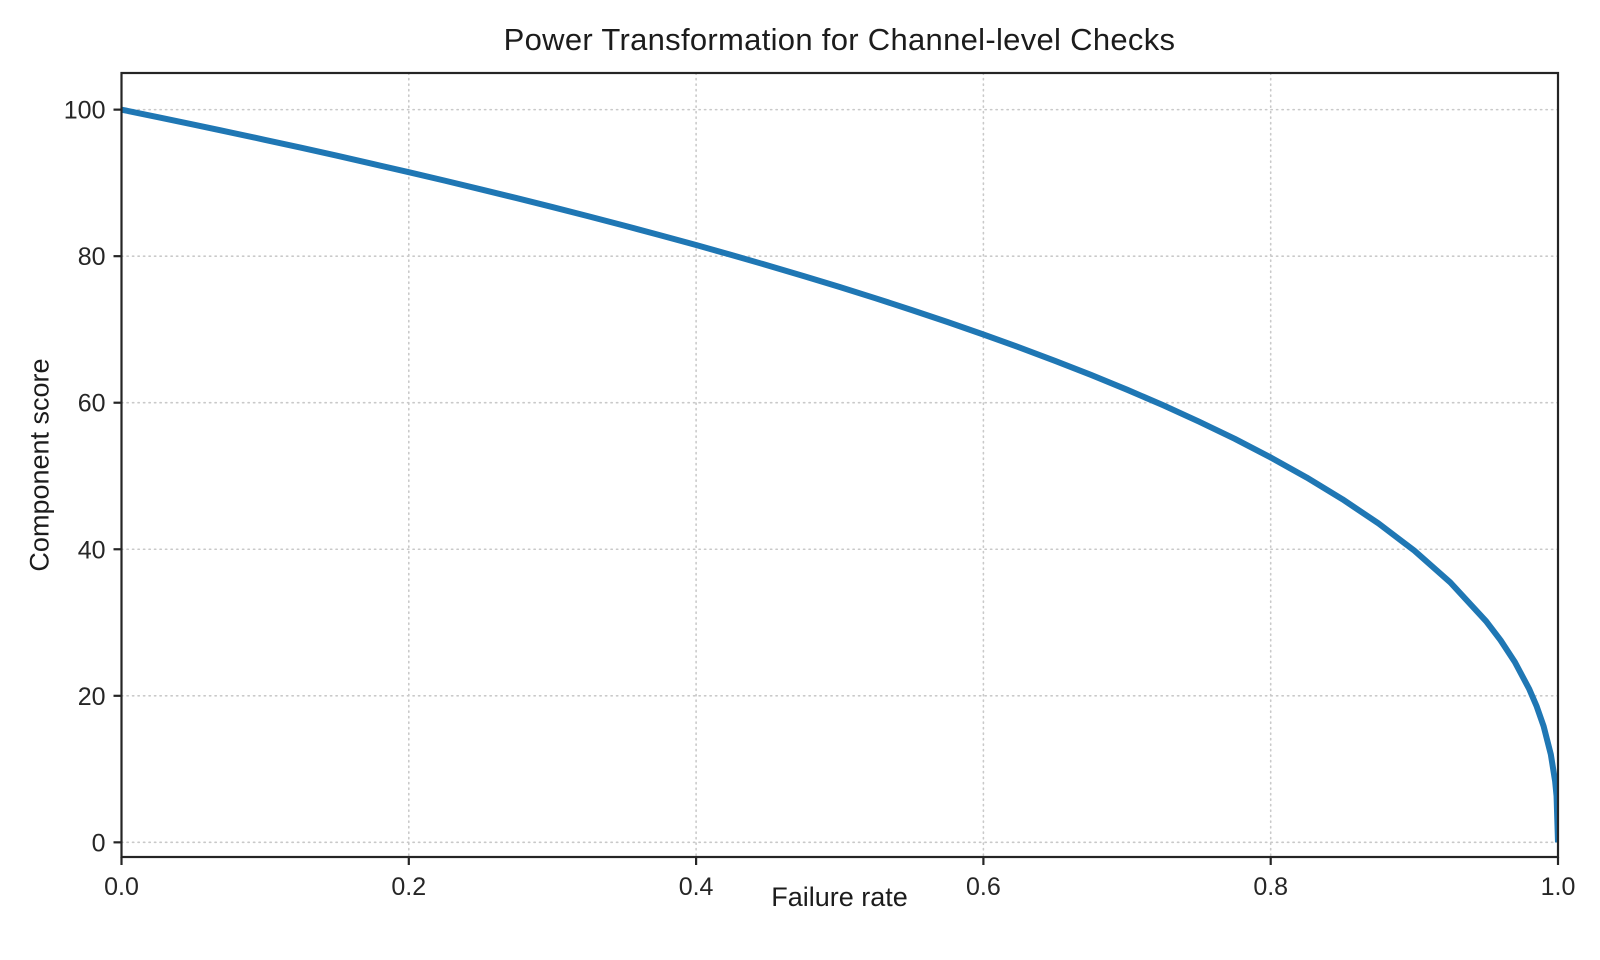 The image size is (1600, 960). Describe the element at coordinates (39, 465) in the screenshot. I see `y-axis-label: Component score` at that location.